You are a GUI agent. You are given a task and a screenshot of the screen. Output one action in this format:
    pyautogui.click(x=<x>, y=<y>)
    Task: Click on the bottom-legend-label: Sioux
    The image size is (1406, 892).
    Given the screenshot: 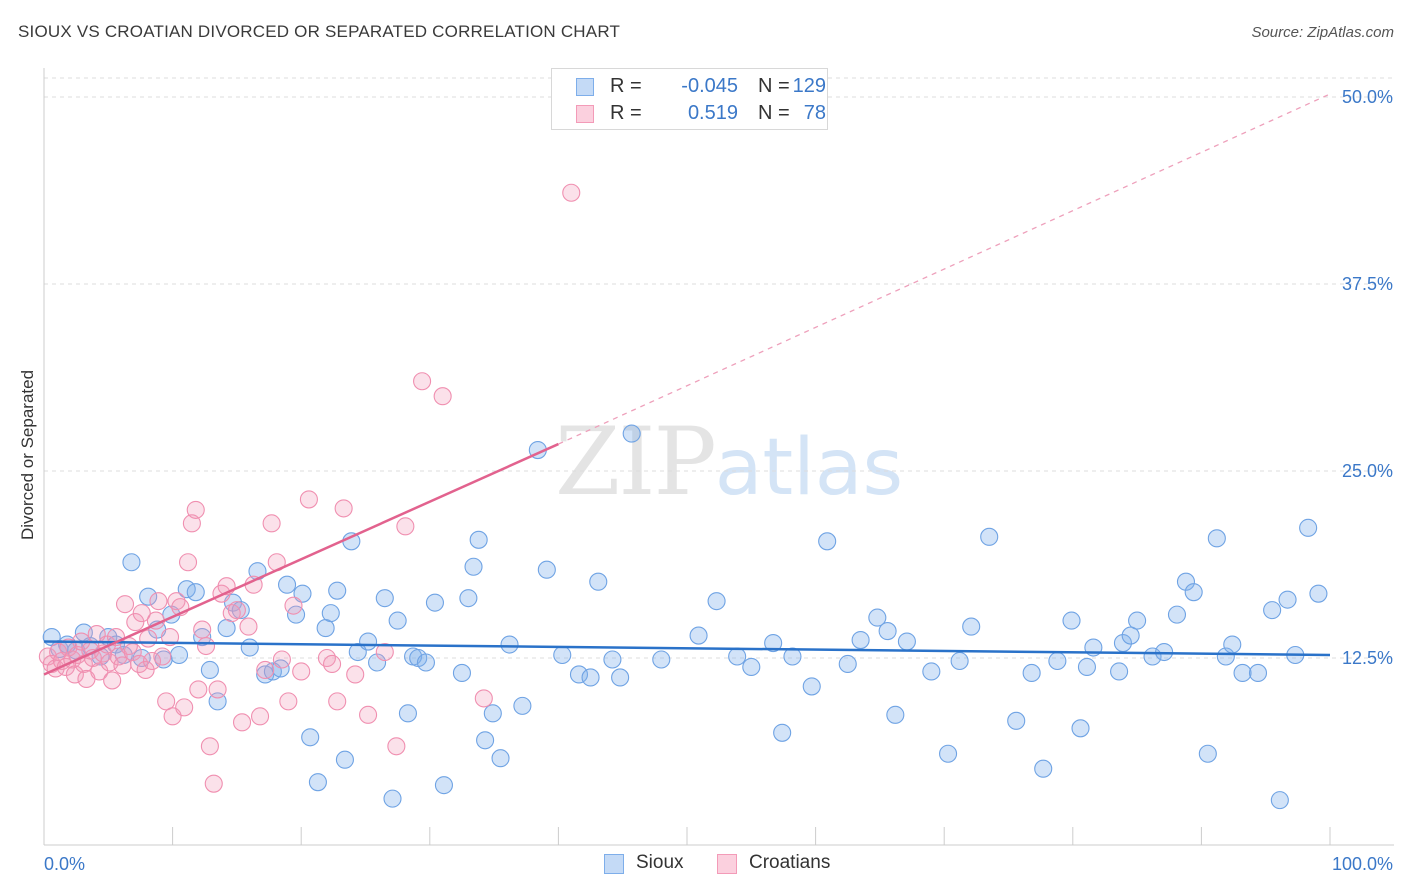 What is the action you would take?
    pyautogui.click(x=660, y=862)
    